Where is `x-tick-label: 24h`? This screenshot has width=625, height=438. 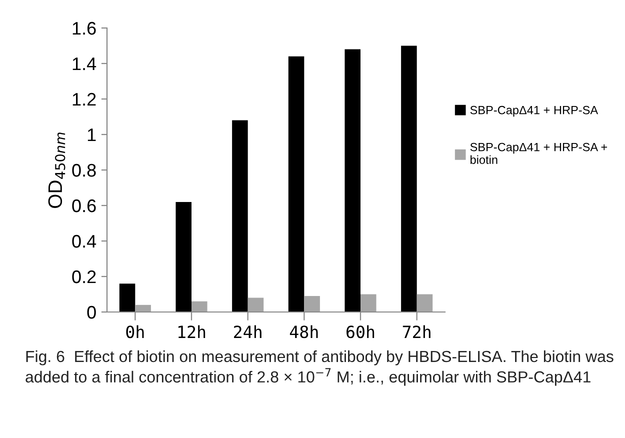
x-tick-label: 24h is located at coordinates (248, 331).